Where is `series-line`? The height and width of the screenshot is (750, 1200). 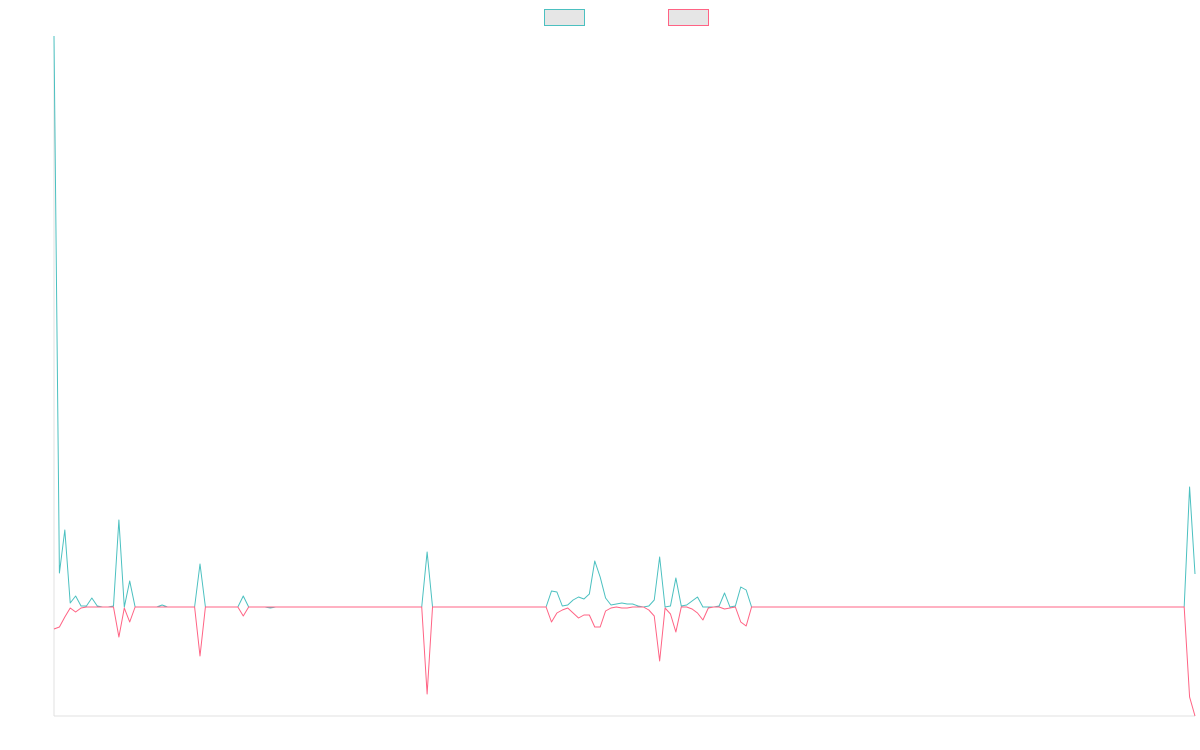 series-line is located at coordinates (624, 661).